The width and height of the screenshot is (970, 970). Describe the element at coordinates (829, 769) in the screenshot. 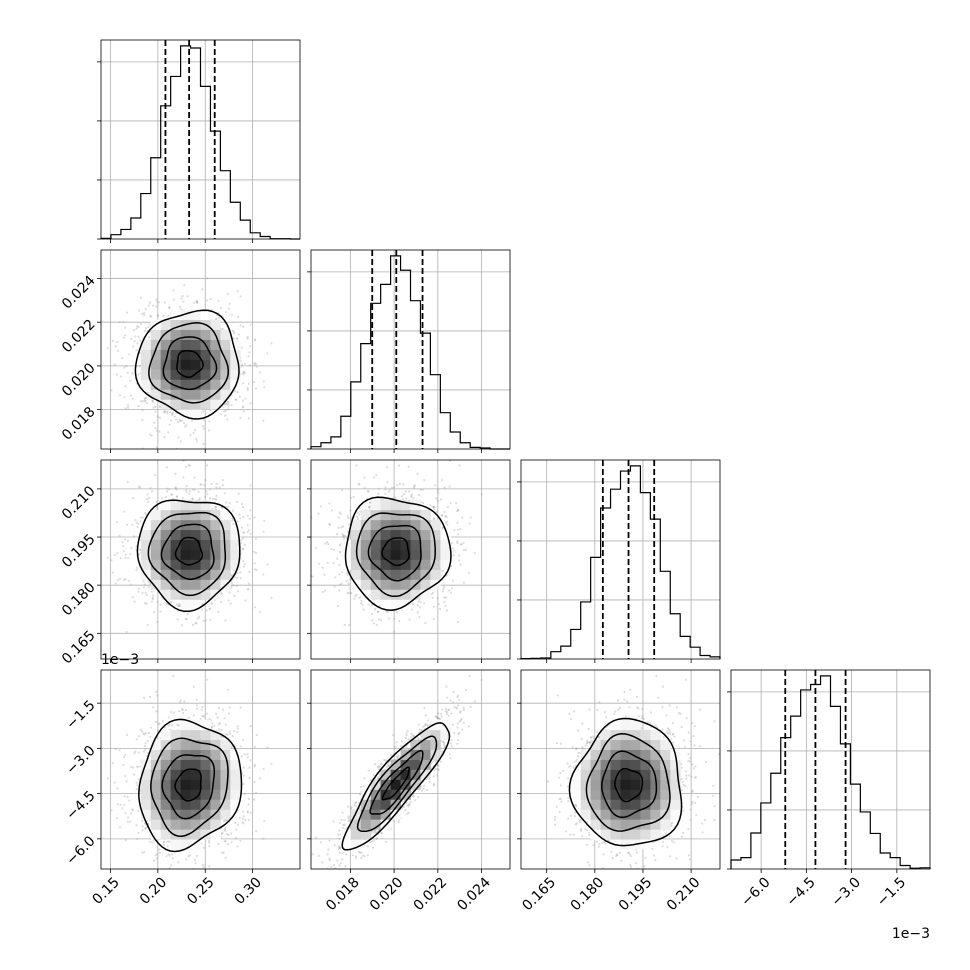

I see `gridlines` at that location.